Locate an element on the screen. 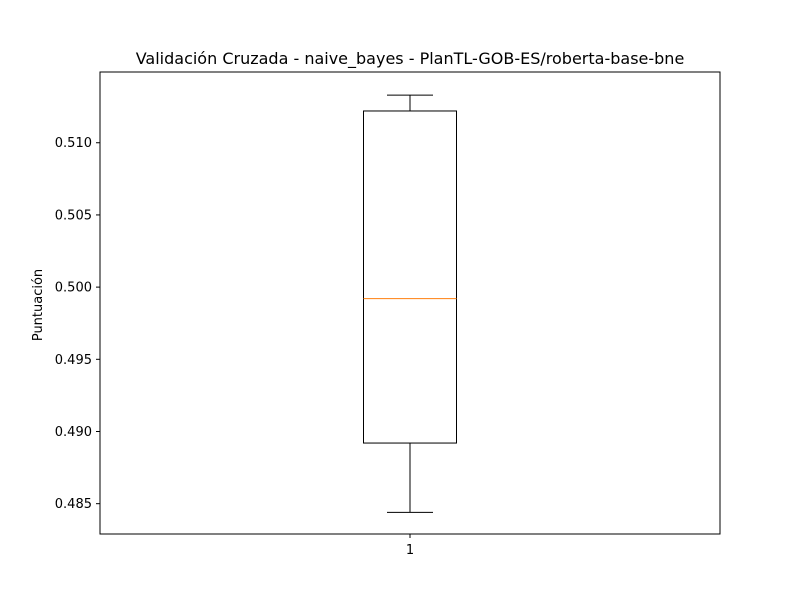  y-tick-label: 0.490 is located at coordinates (73, 432).